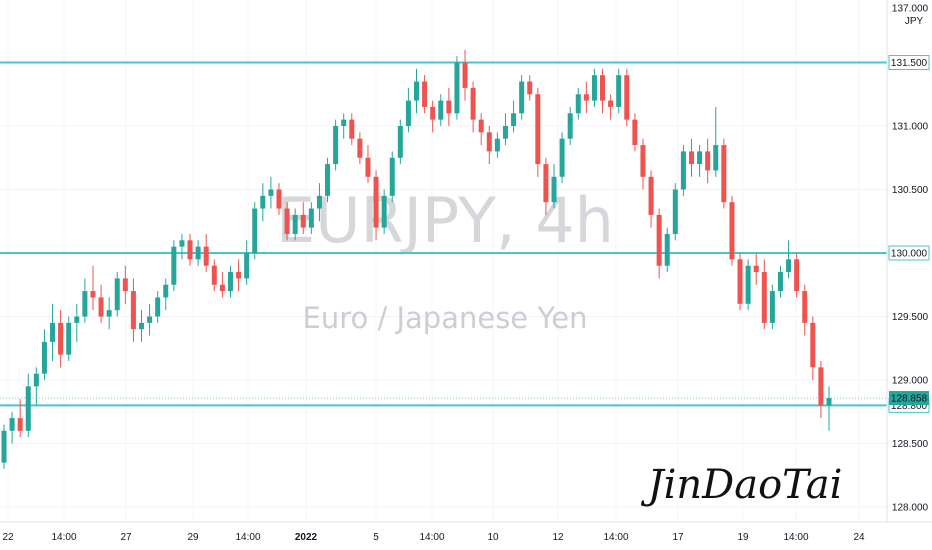 The height and width of the screenshot is (550, 932). I want to click on price-tick-label: 137.000, so click(910, 9).